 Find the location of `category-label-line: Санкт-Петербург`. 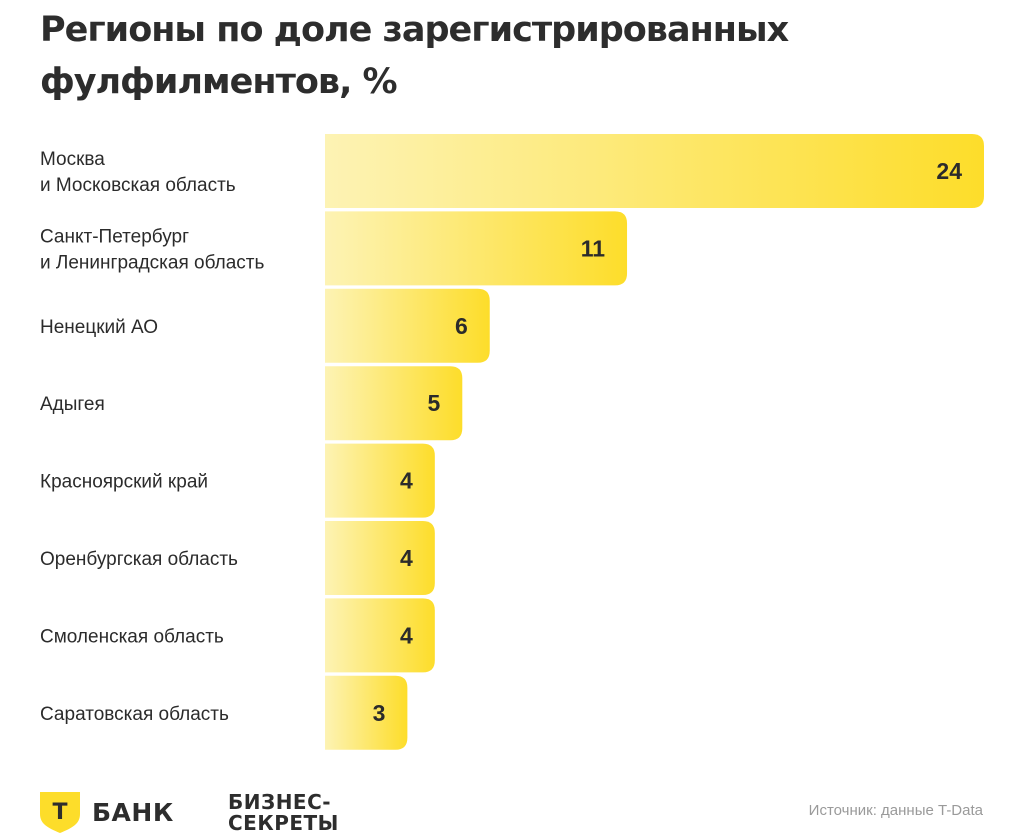

category-label-line: Санкт-Петербург is located at coordinates (114, 236).